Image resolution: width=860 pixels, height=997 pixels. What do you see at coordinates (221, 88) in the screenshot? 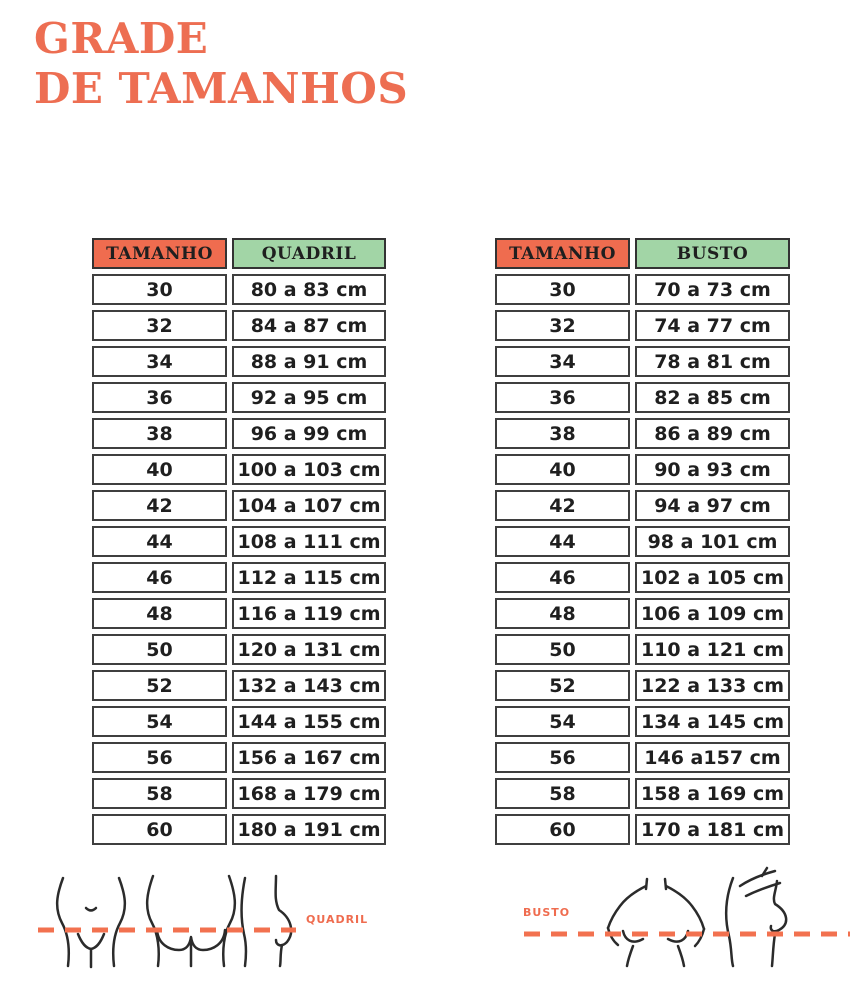
I see `page-title-line2: DE TAMANHOS` at bounding box center [221, 88].